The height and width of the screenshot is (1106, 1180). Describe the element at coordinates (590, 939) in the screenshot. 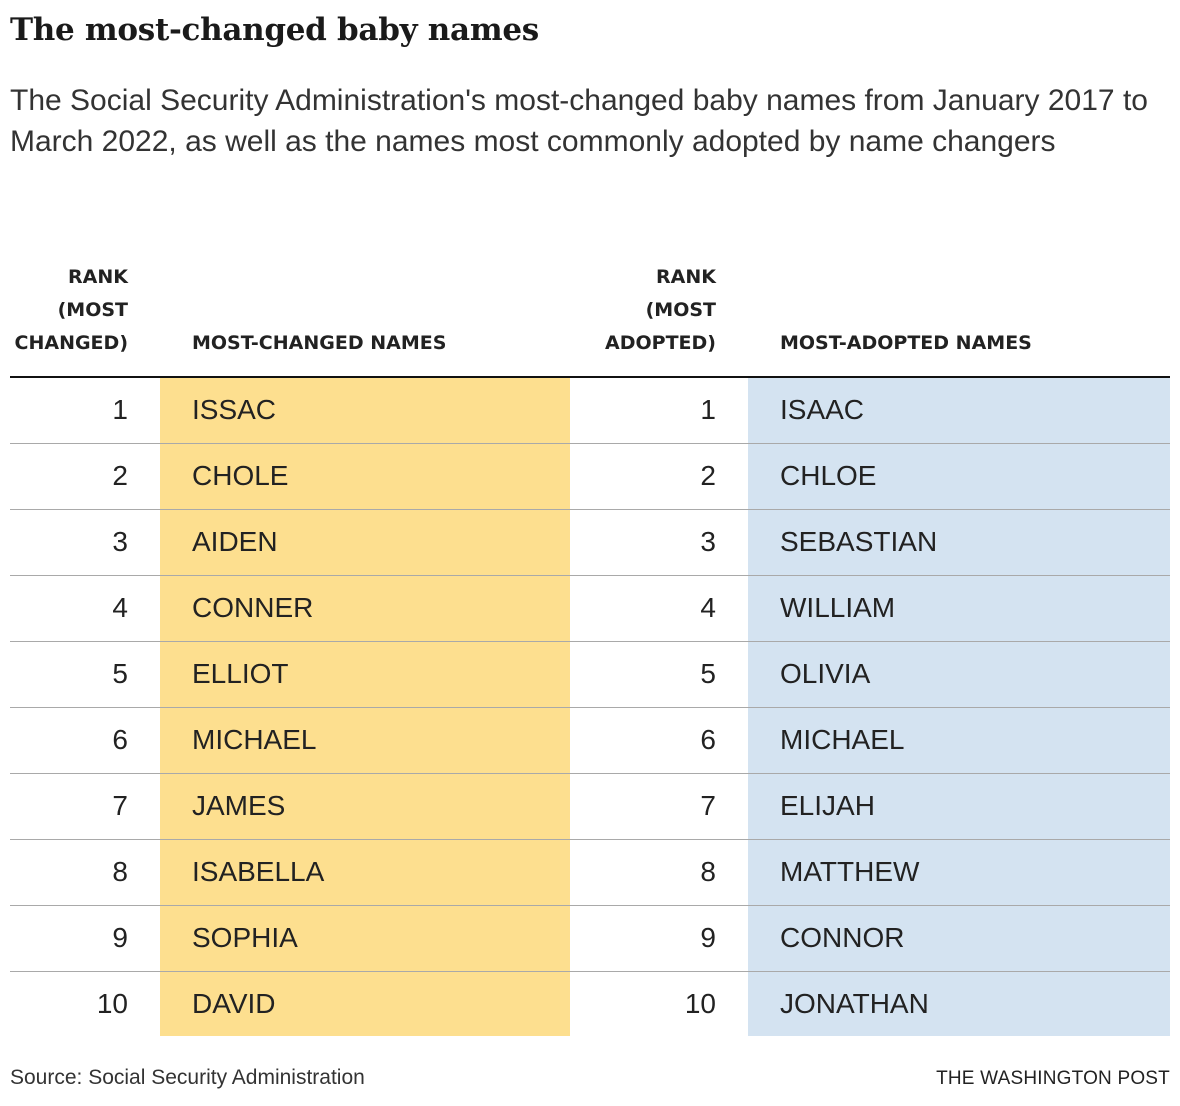

I see `table-row: 9 SOPHIA 9 CONNOR` at that location.